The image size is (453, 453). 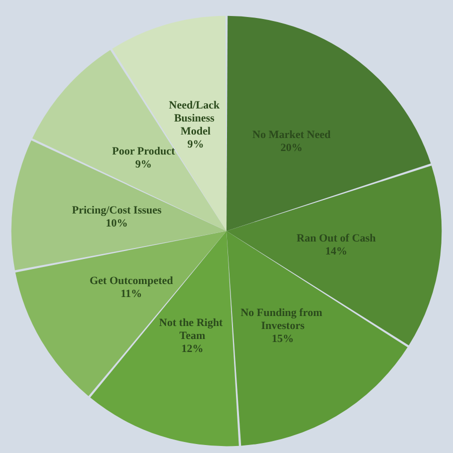 What do you see at coordinates (117, 210) in the screenshot?
I see `slice-label: Pricing/Cost Issues` at bounding box center [117, 210].